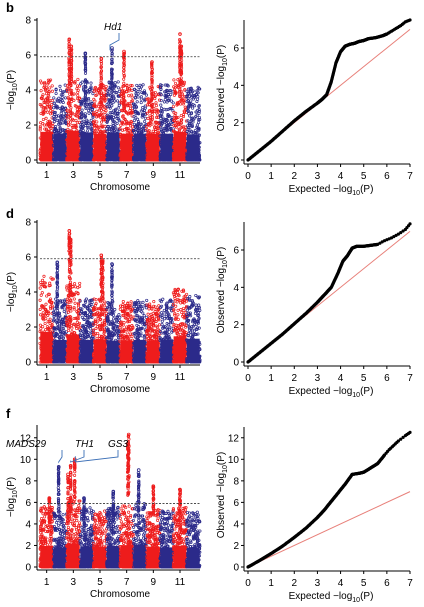 This screenshot has width=424, height=607. Describe the element at coordinates (140, 122) in the screenshot. I see `chromosome-8-points` at that location.